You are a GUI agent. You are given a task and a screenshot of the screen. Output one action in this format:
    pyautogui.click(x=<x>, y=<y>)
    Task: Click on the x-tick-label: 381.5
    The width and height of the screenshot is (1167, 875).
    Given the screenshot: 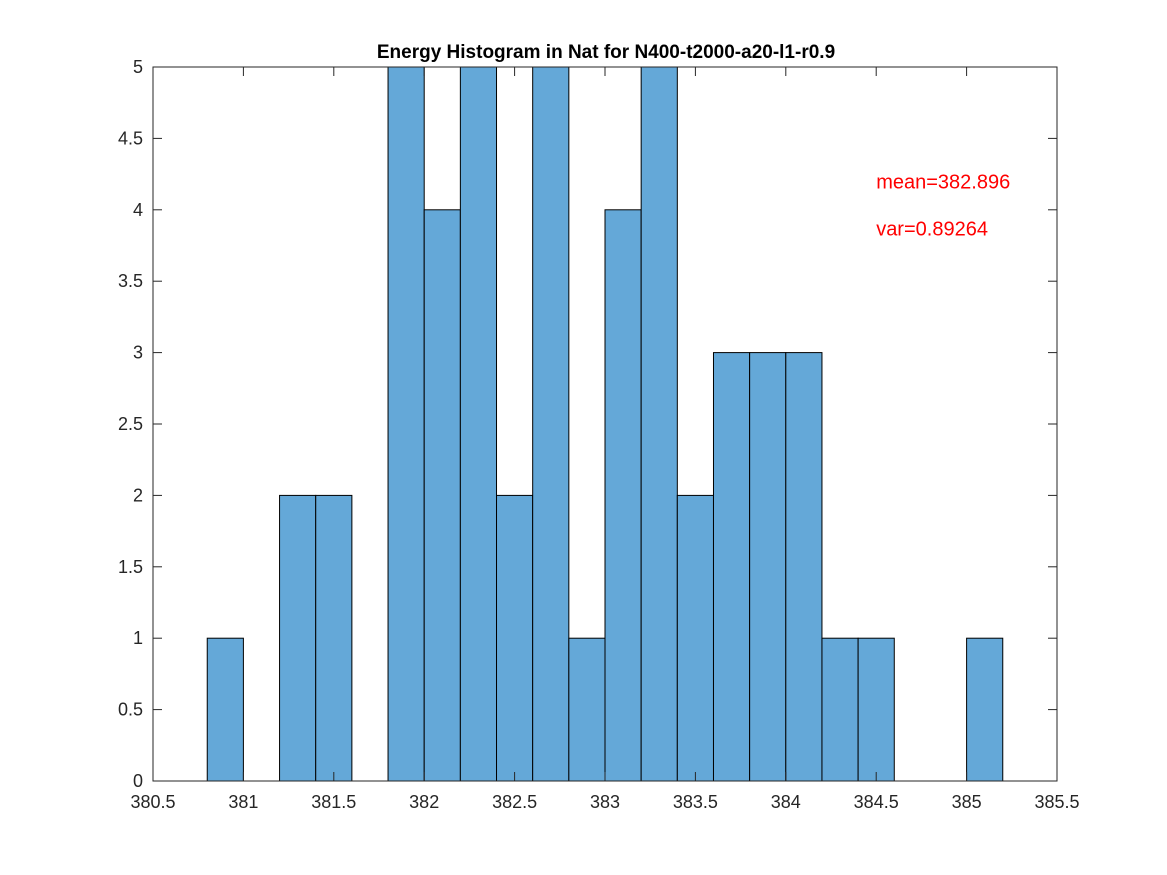 What is the action you would take?
    pyautogui.click(x=333, y=802)
    